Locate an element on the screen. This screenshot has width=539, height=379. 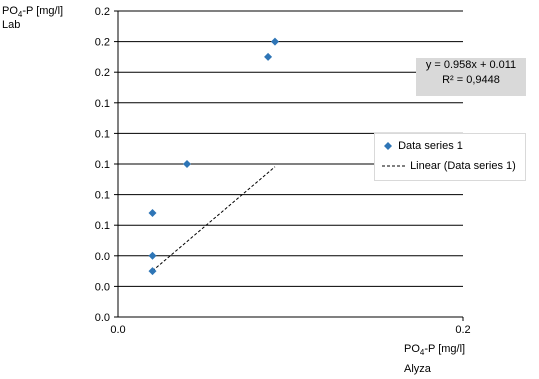
trendline-path is located at coordinates (214, 219).